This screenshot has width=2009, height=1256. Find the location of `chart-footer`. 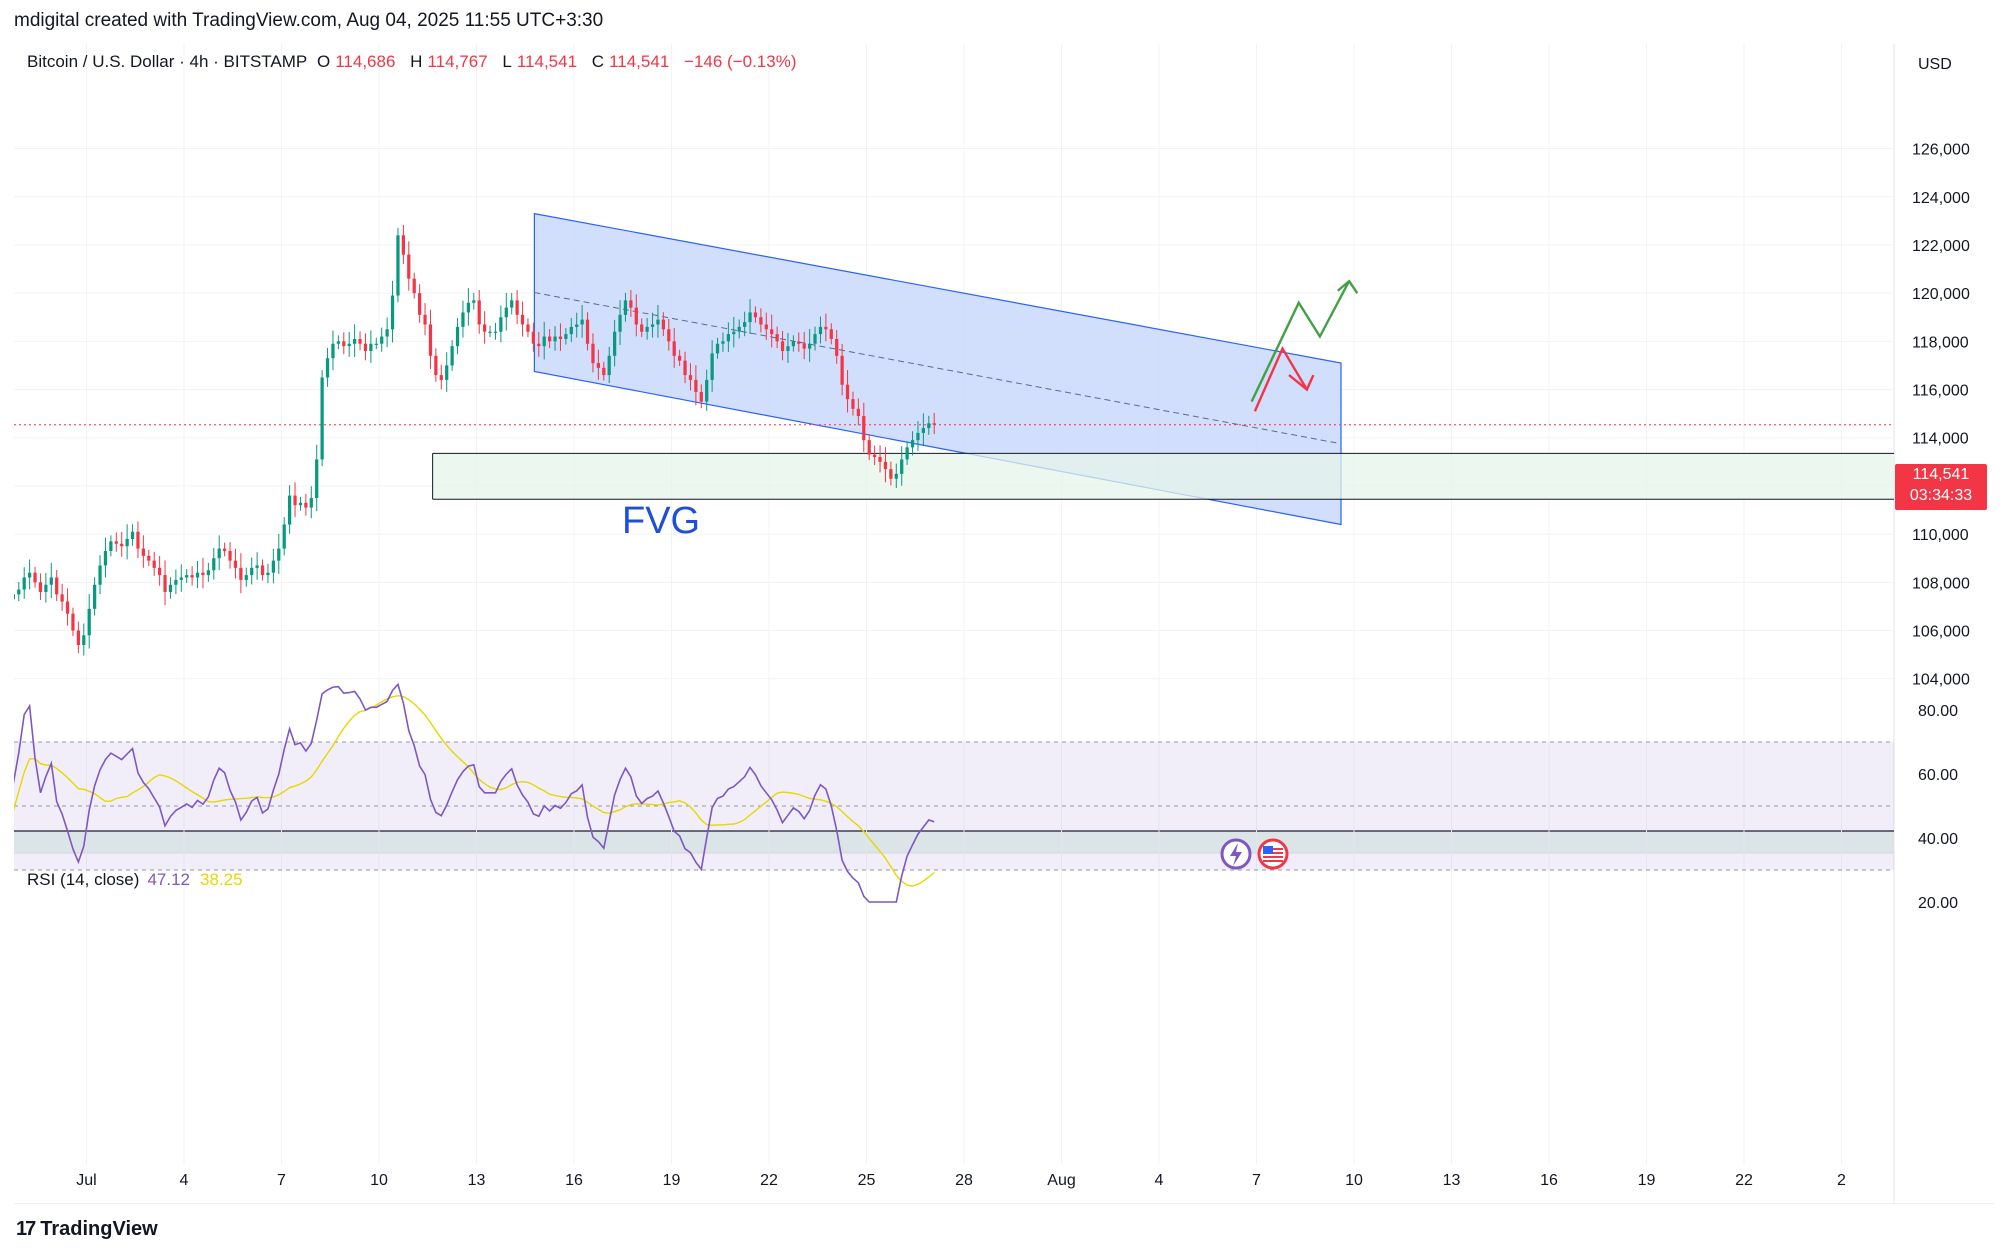

chart-footer is located at coordinates (1004, 1232).